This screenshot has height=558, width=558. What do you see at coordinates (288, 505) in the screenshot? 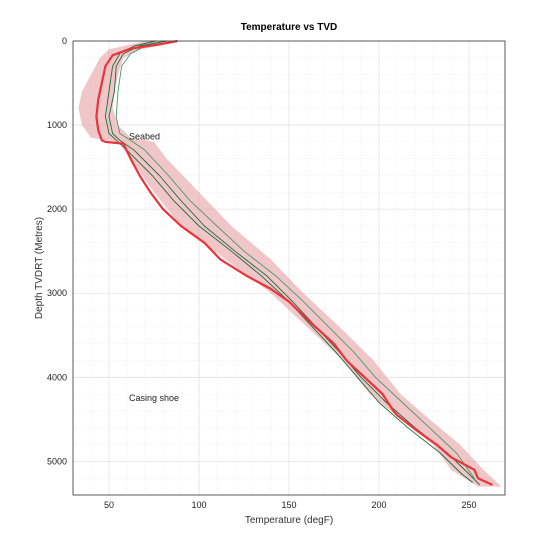
I see `x-tick-label: 150` at bounding box center [288, 505].